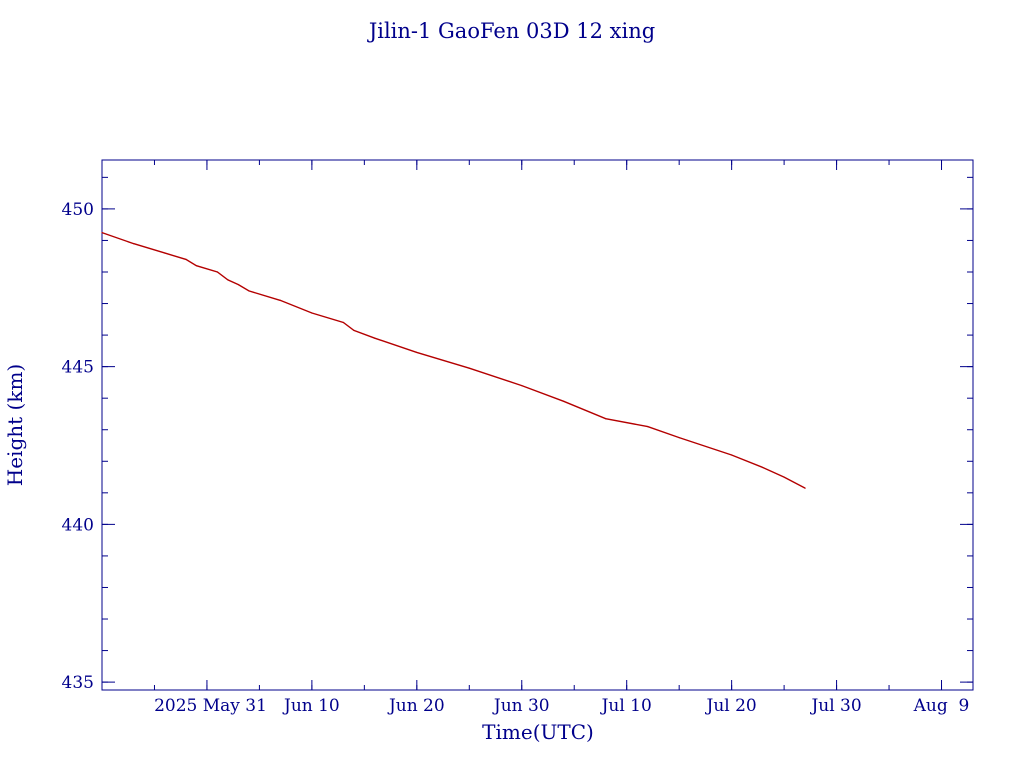  What do you see at coordinates (538, 732) in the screenshot?
I see `x-axis-label: Time(UTC)` at bounding box center [538, 732].